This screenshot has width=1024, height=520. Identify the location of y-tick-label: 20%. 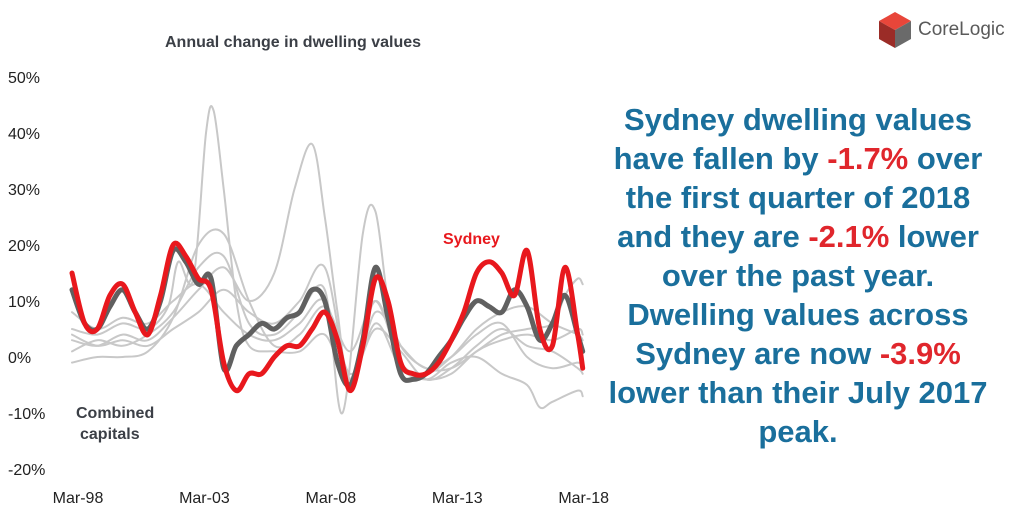
(24, 246).